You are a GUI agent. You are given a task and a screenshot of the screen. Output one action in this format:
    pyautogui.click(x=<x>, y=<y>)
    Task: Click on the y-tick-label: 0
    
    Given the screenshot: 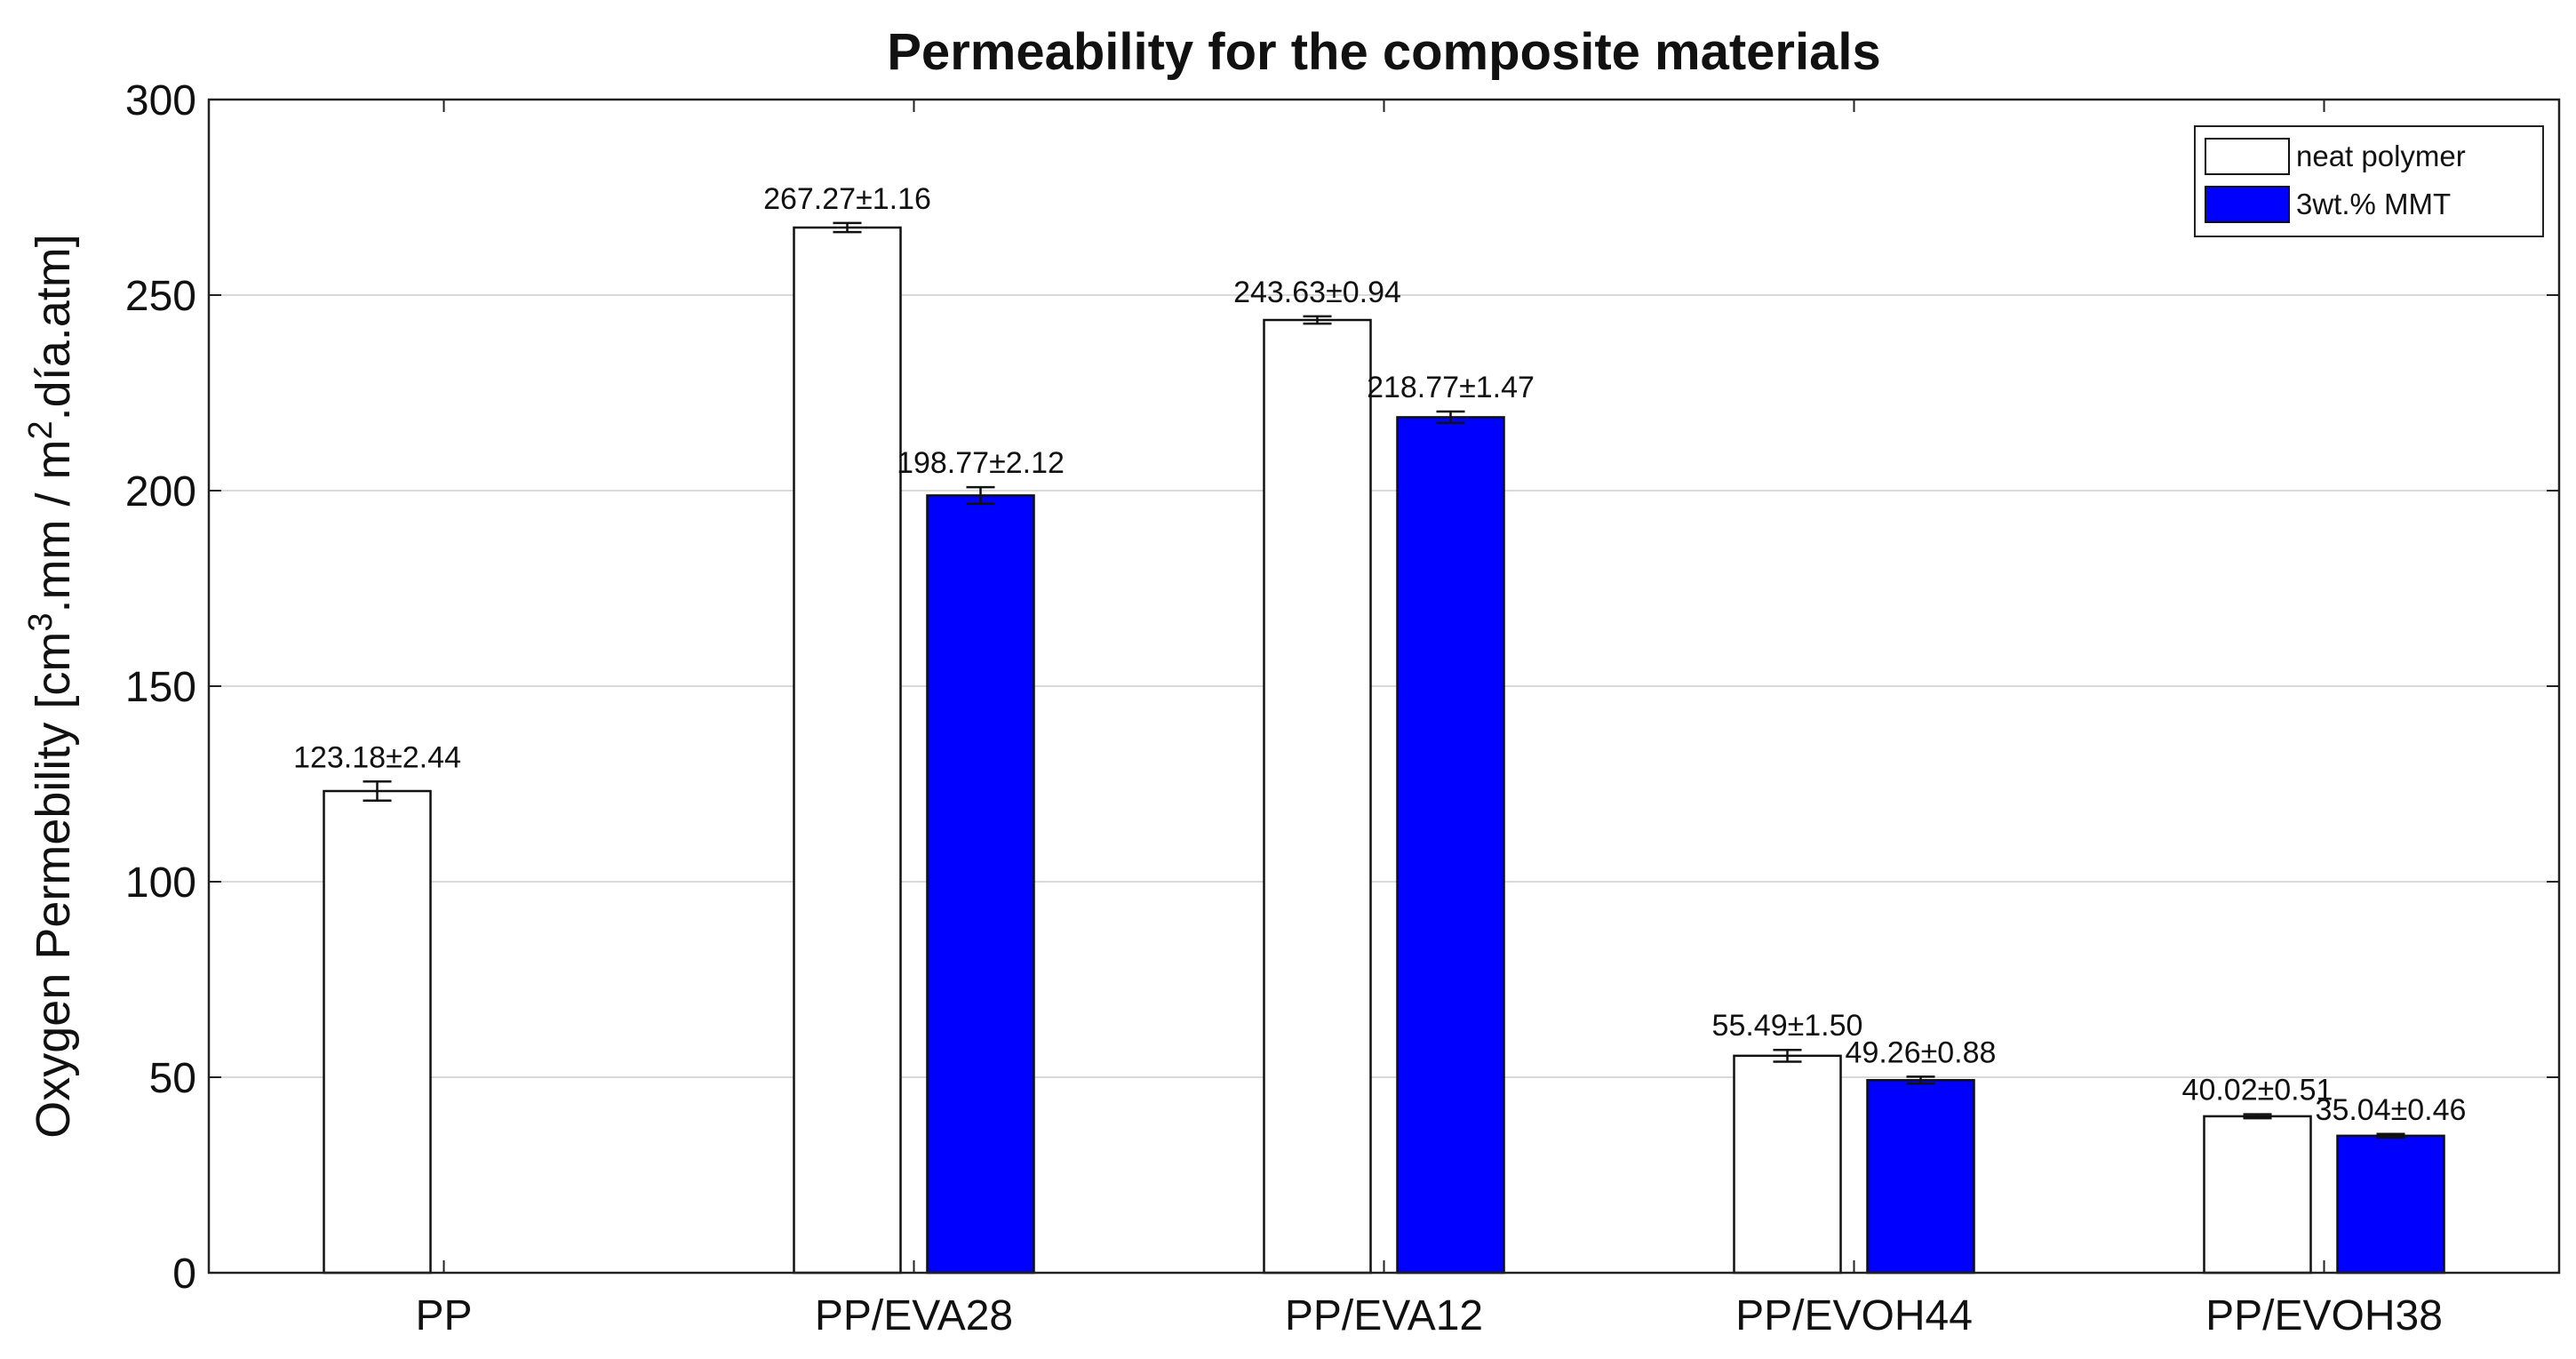 What is the action you would take?
    pyautogui.click(x=184, y=1274)
    